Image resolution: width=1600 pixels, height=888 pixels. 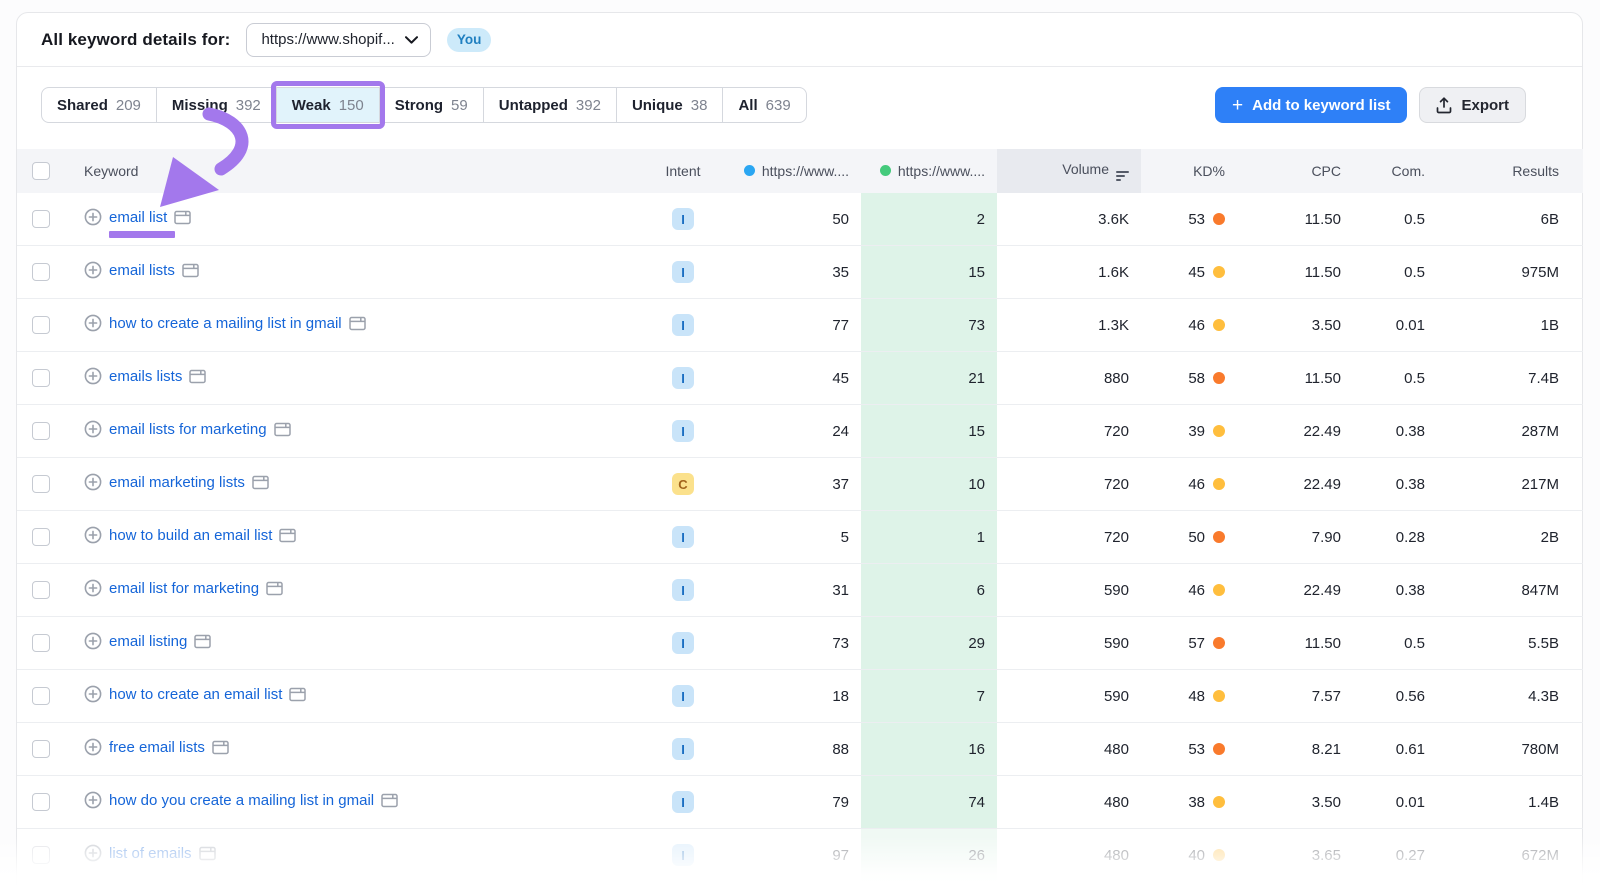 I want to click on your-position-cell: 31, so click(x=792, y=590).